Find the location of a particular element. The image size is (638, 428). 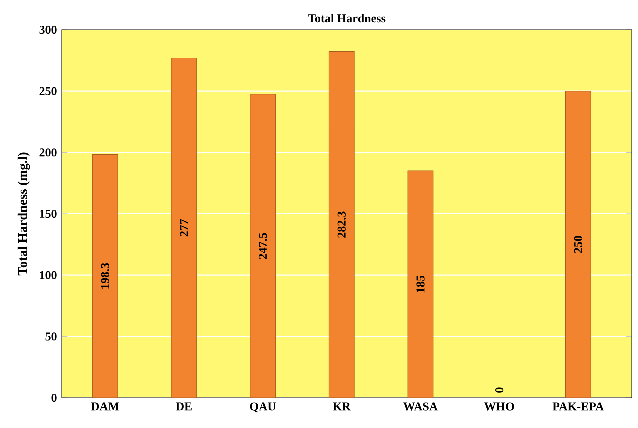

chart-title: Total Hardness is located at coordinates (347, 18).